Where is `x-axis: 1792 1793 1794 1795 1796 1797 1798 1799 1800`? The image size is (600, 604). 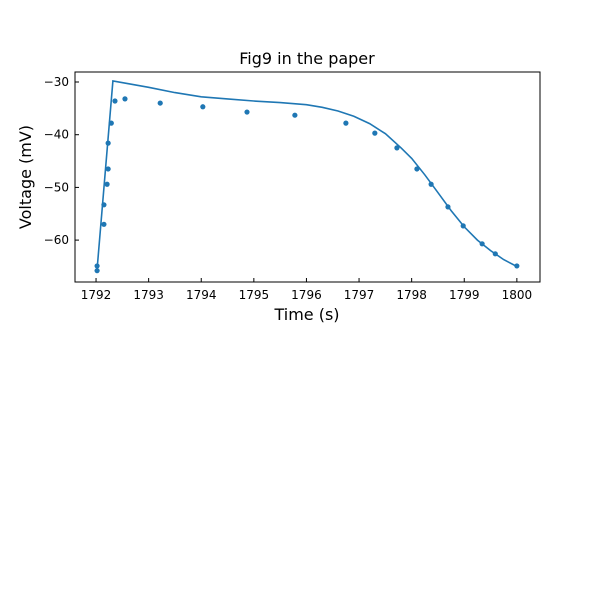 x-axis: 1792 1793 1794 1795 1796 1797 1798 1799 1800 is located at coordinates (306, 290).